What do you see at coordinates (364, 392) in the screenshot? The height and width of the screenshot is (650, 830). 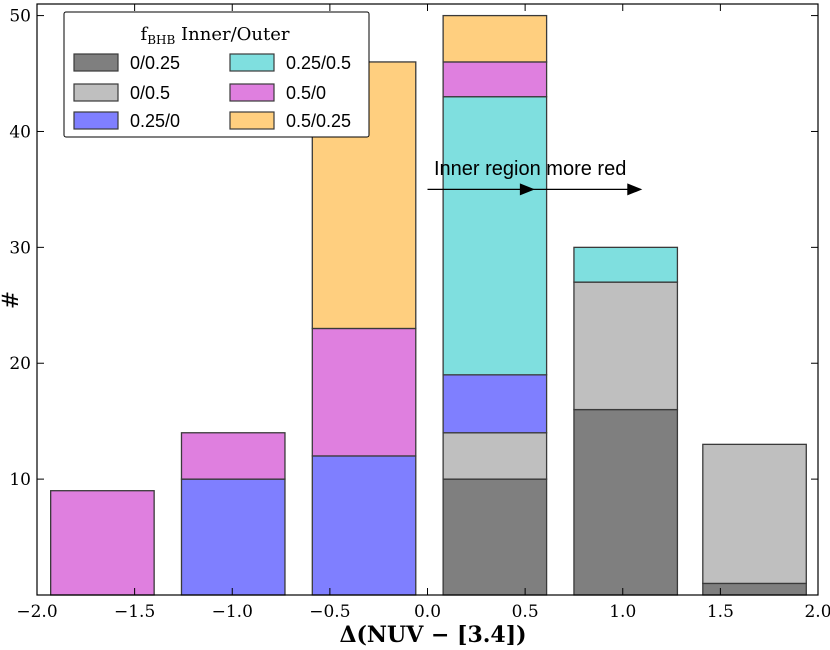 I see `bar-bin2-series4` at bounding box center [364, 392].